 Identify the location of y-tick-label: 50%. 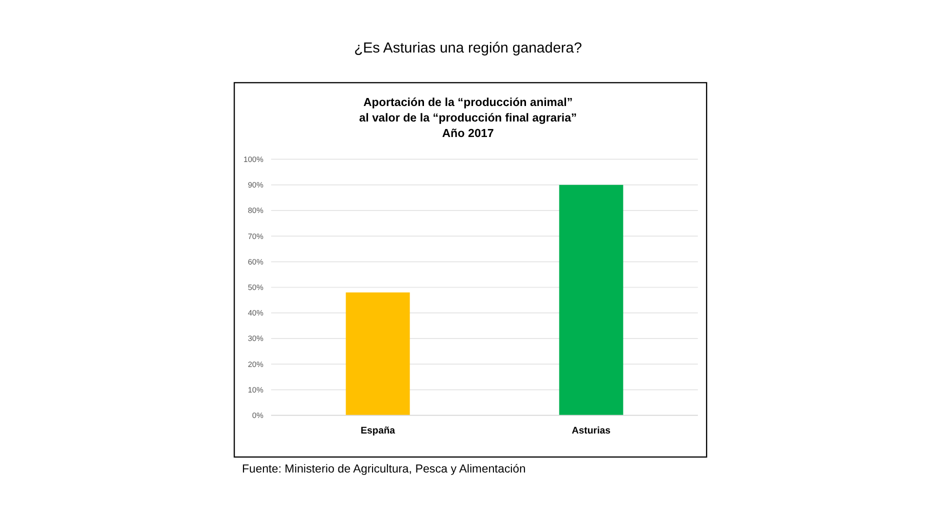
(256, 287).